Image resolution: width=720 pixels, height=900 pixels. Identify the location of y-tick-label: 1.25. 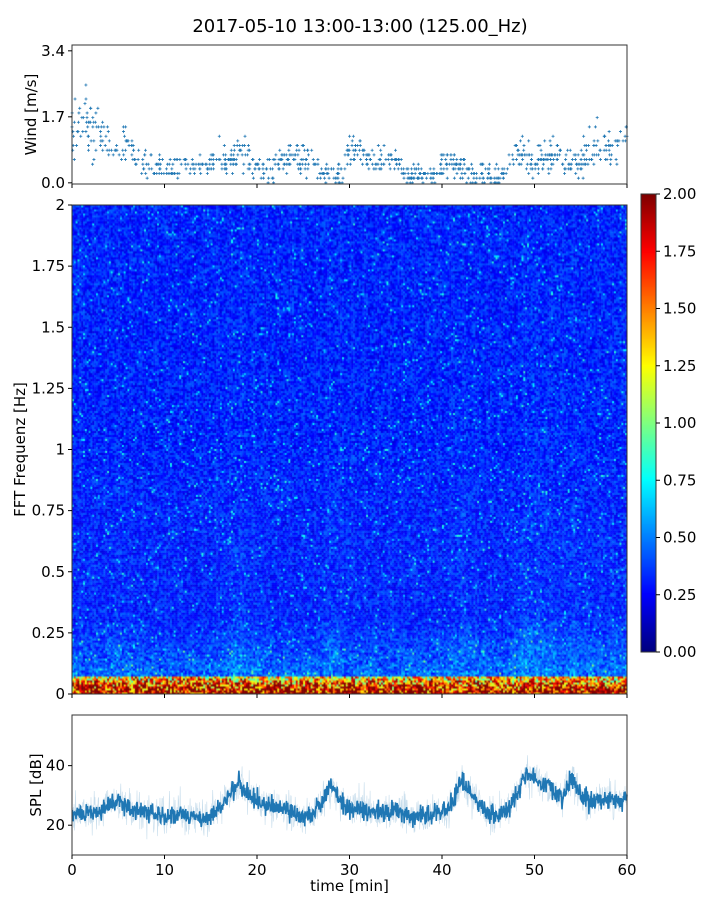
(48, 388).